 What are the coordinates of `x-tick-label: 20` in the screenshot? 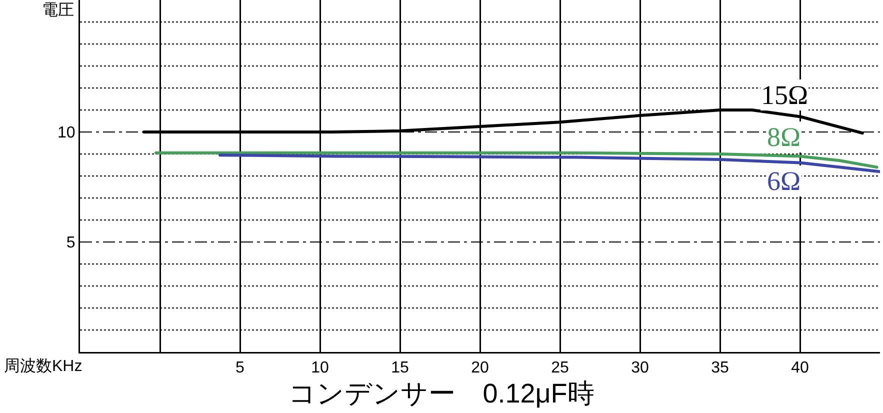 It's located at (480, 368).